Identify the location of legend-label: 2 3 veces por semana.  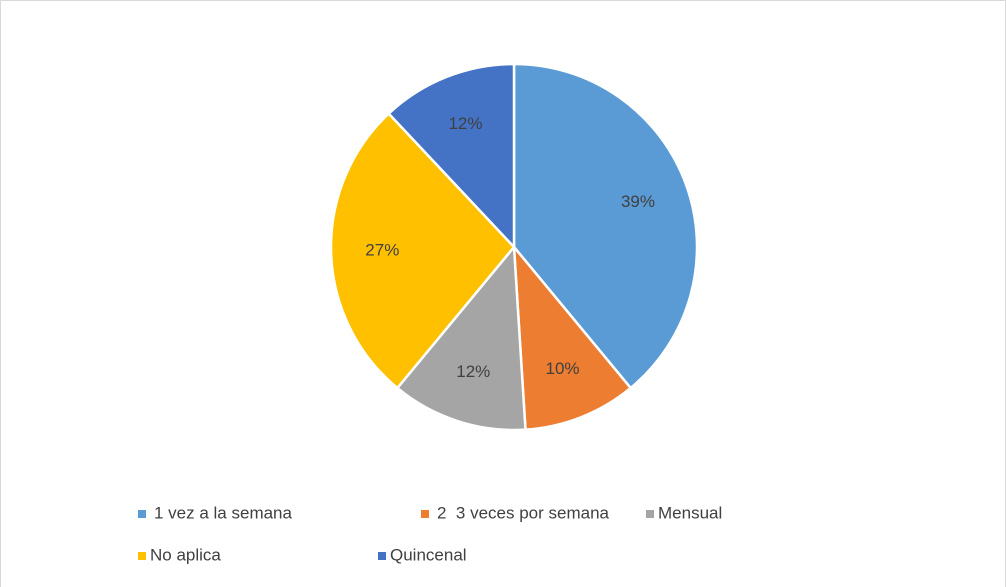
(523, 512).